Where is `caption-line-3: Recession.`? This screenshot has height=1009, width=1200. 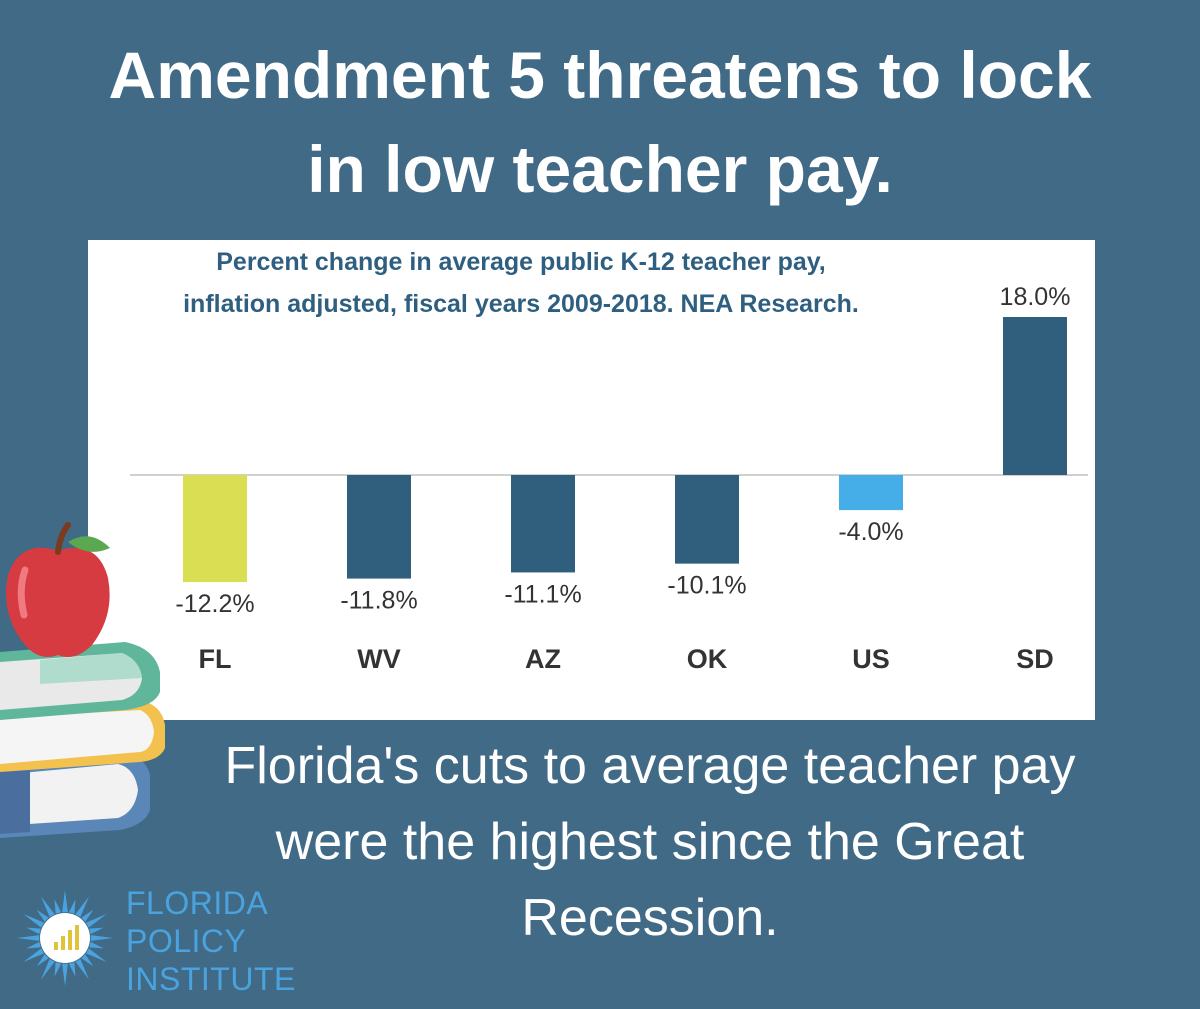
caption-line-3: Recession. is located at coordinates (650, 918).